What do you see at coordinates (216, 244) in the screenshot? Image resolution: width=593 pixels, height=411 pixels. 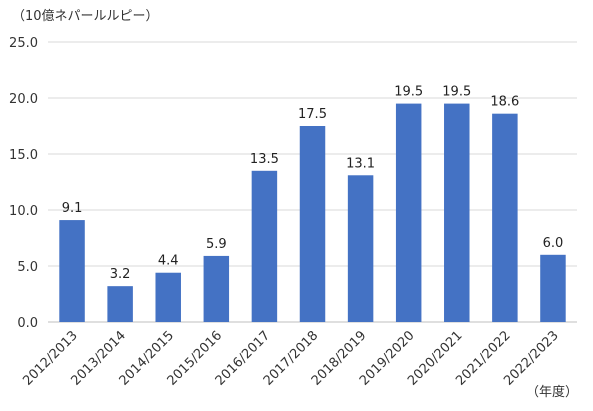 I see `data-label: 5.9` at bounding box center [216, 244].